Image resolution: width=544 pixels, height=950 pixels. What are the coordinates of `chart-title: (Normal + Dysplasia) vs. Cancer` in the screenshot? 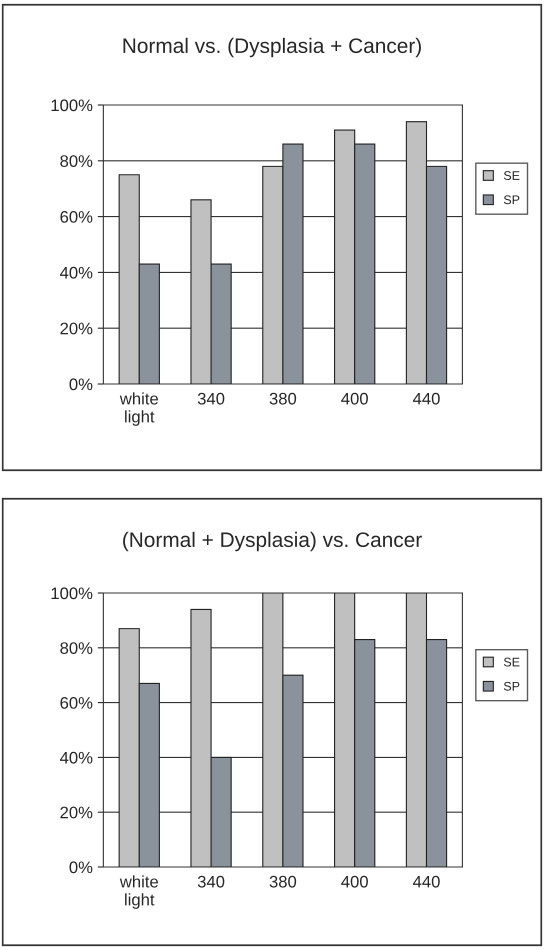 It's located at (272, 542).